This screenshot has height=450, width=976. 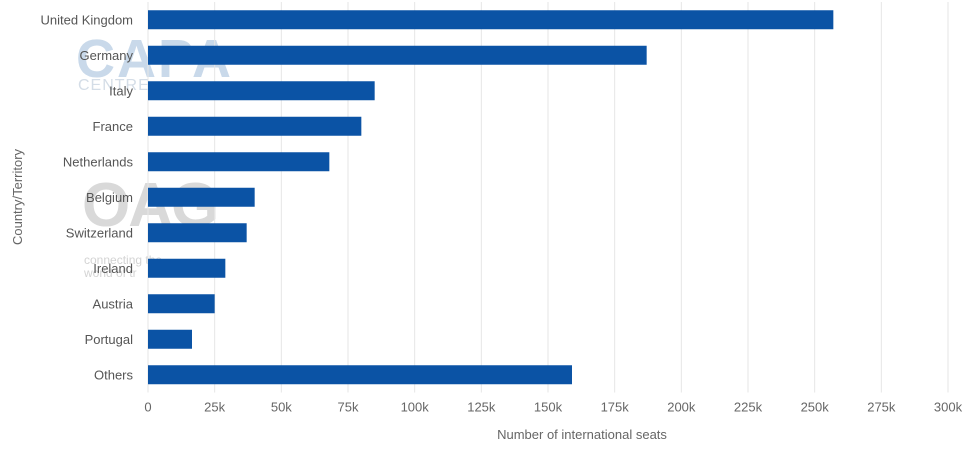 I want to click on x-axis-title: Number of international seats, so click(x=582, y=434).